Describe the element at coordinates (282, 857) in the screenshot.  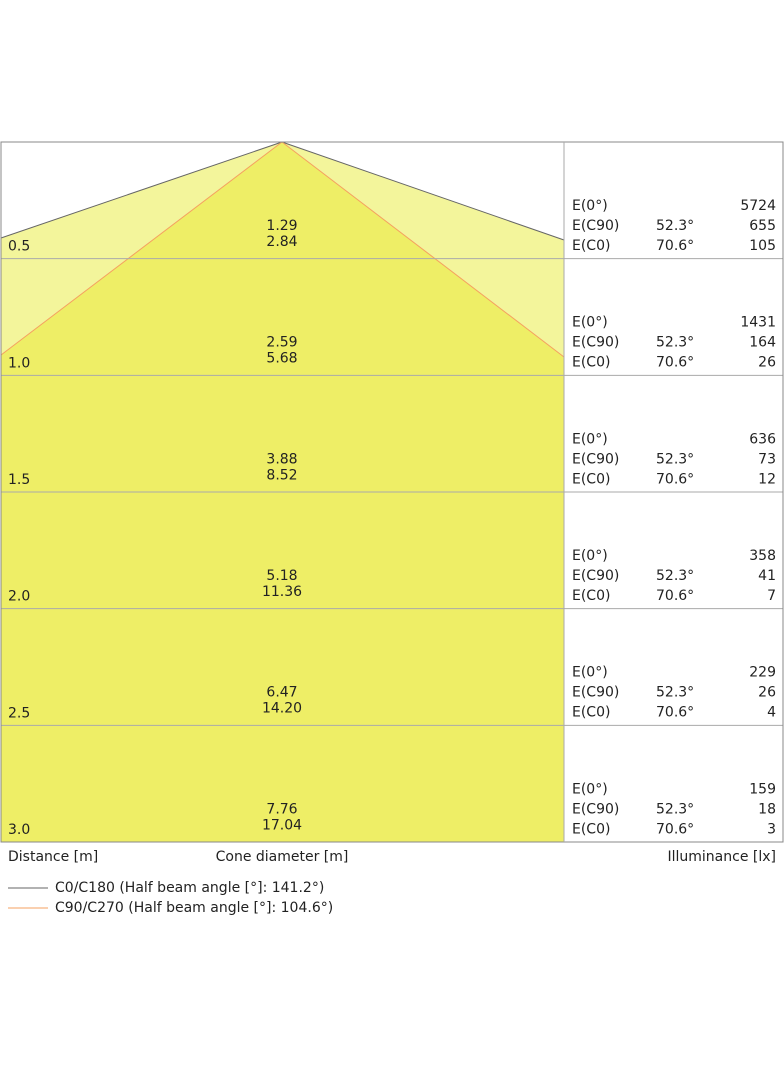
I see `footer-label: Cone diameter [m]` at that location.